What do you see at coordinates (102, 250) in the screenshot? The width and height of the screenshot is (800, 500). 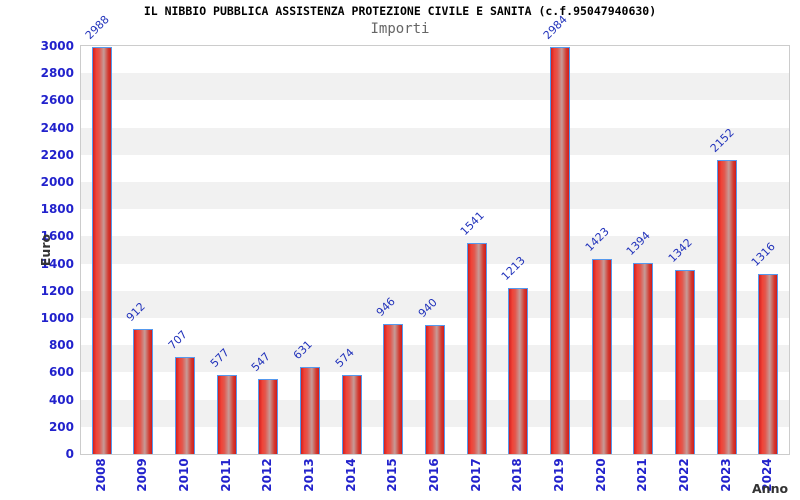 I see `bar-2008` at bounding box center [102, 250].